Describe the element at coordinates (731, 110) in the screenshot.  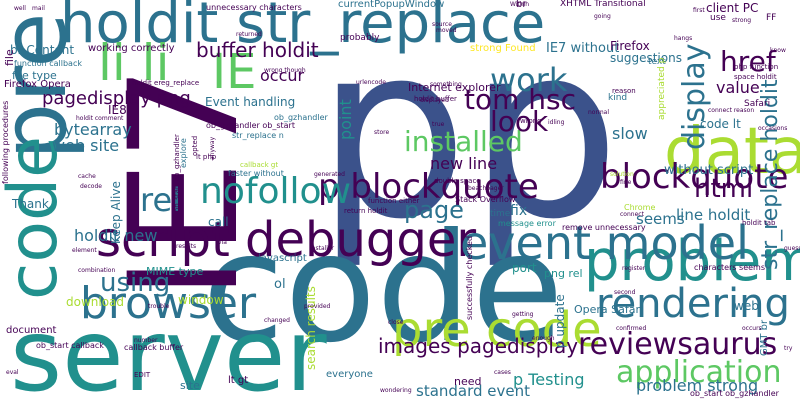
I see `word-connect-reason: connect reason` at that location.